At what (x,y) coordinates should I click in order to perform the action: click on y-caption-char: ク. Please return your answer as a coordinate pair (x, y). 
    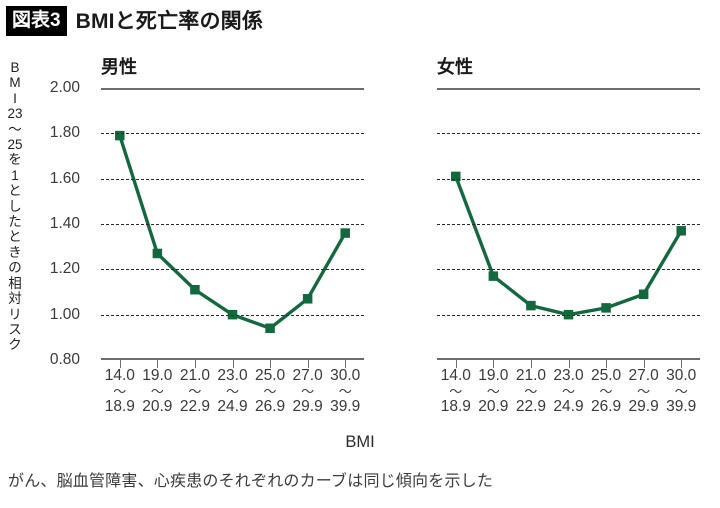
    Looking at the image, I should click on (15, 345).